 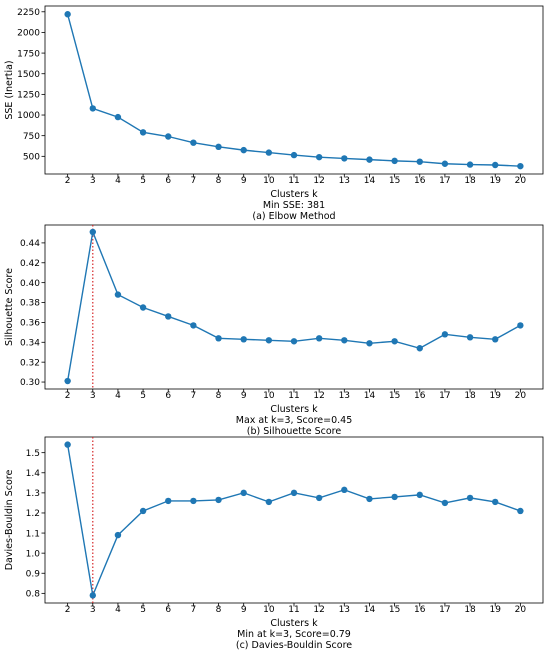 What do you see at coordinates (293, 610) in the screenshot?
I see `x-tick-label: 11` at bounding box center [293, 610].